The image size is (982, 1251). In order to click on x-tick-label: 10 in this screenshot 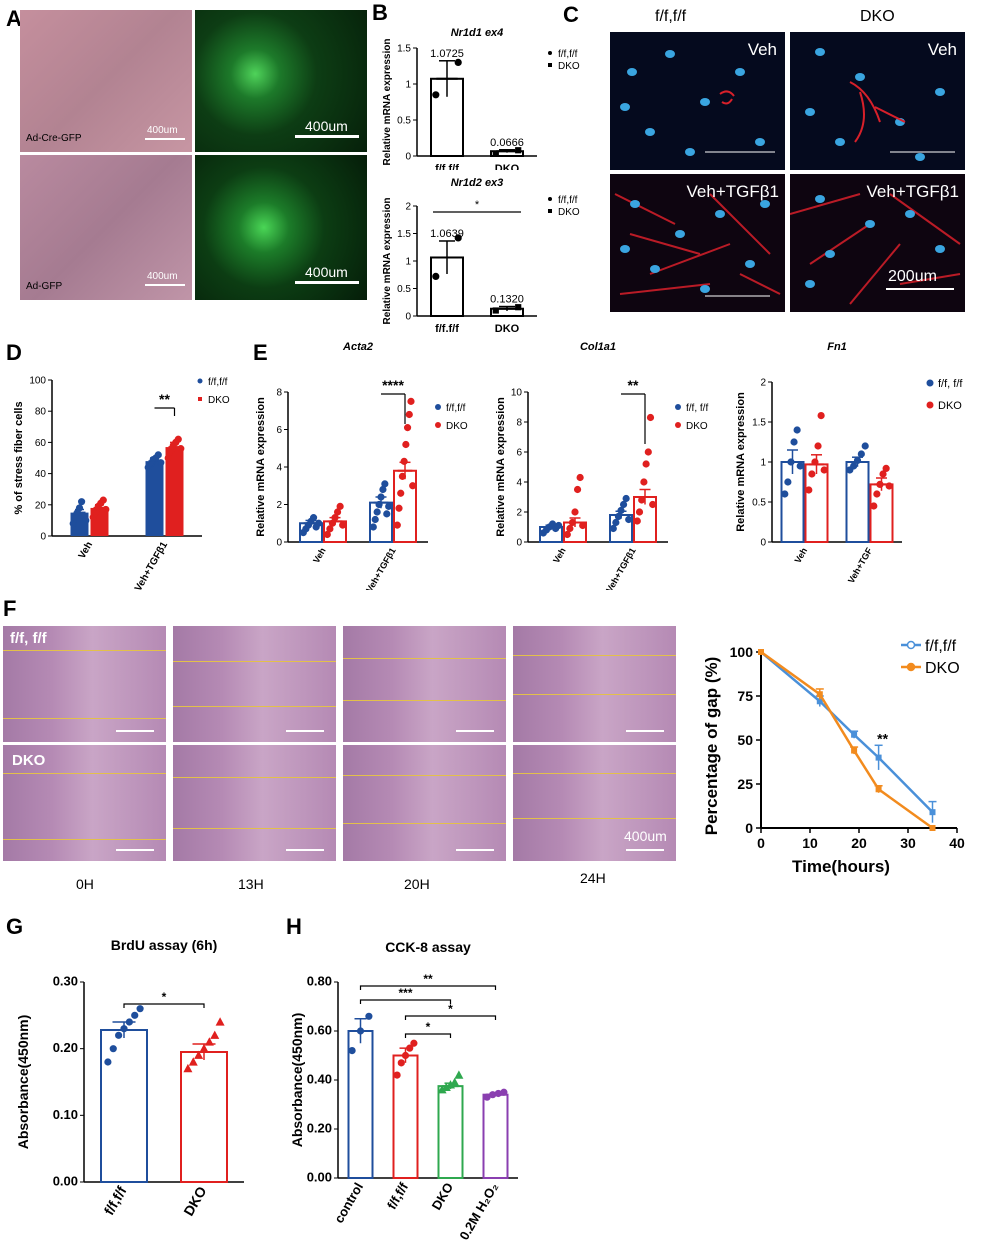, I will do `click(810, 843)`.